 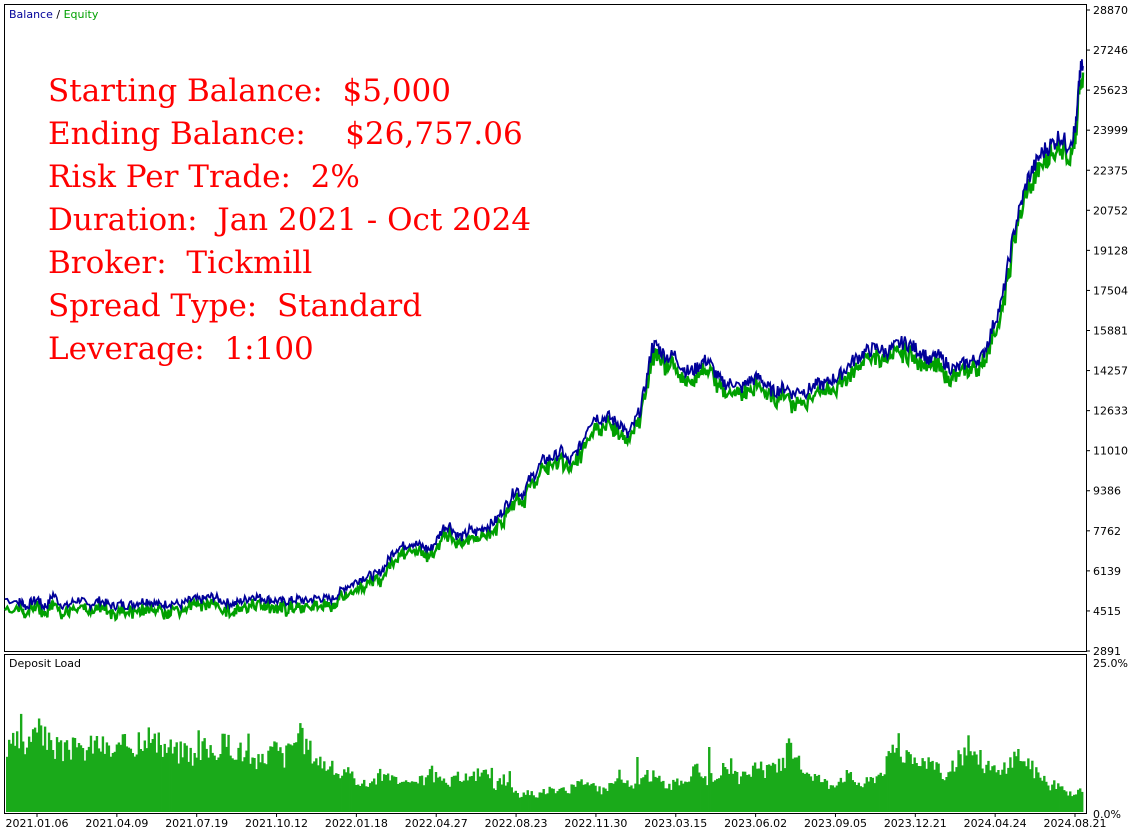 I want to click on stat-leverage: Leverage: 1:100, so click(x=181, y=349).